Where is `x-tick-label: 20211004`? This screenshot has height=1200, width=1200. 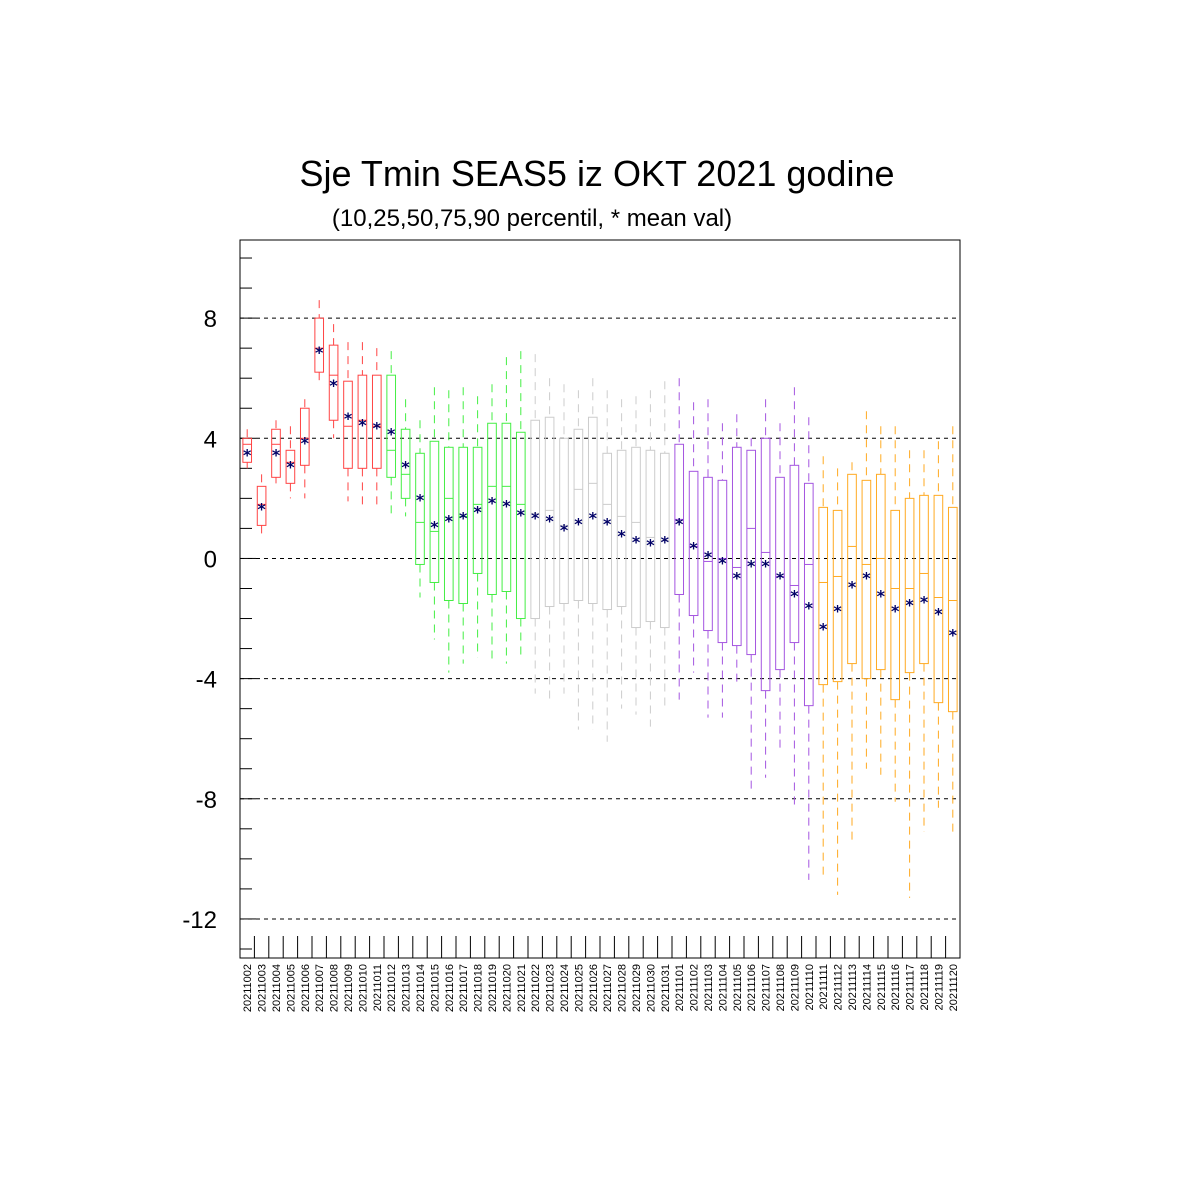 x-tick-label: 20211004 is located at coordinates (277, 988).